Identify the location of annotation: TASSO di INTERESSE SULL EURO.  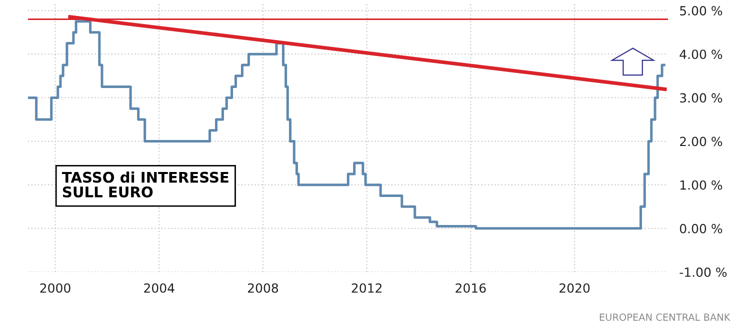
(145, 185).